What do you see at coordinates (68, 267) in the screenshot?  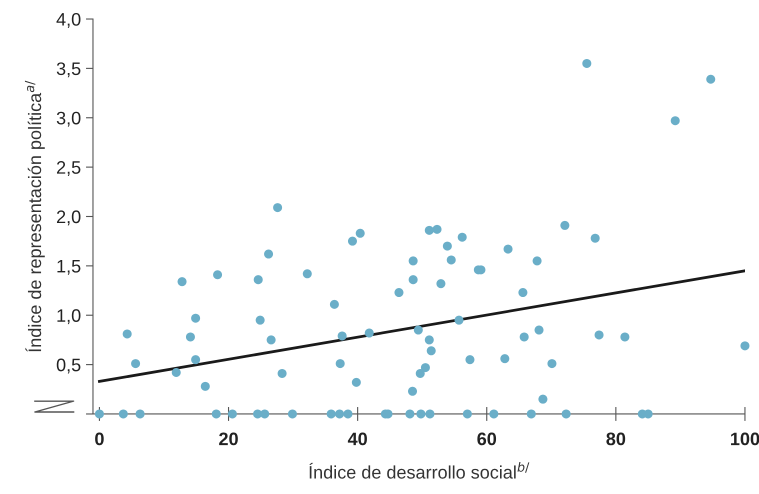 I see `y-tick-label: 1,5` at bounding box center [68, 267].